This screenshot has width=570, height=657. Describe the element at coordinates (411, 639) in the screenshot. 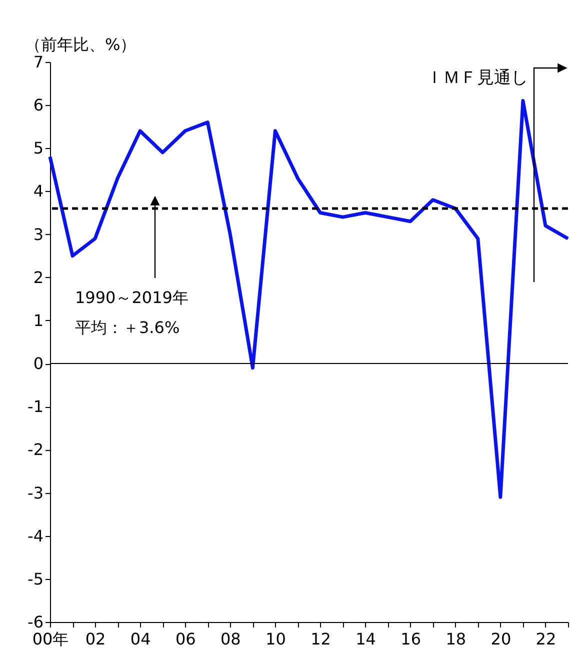

I see `x-tick-label: 16` at that location.